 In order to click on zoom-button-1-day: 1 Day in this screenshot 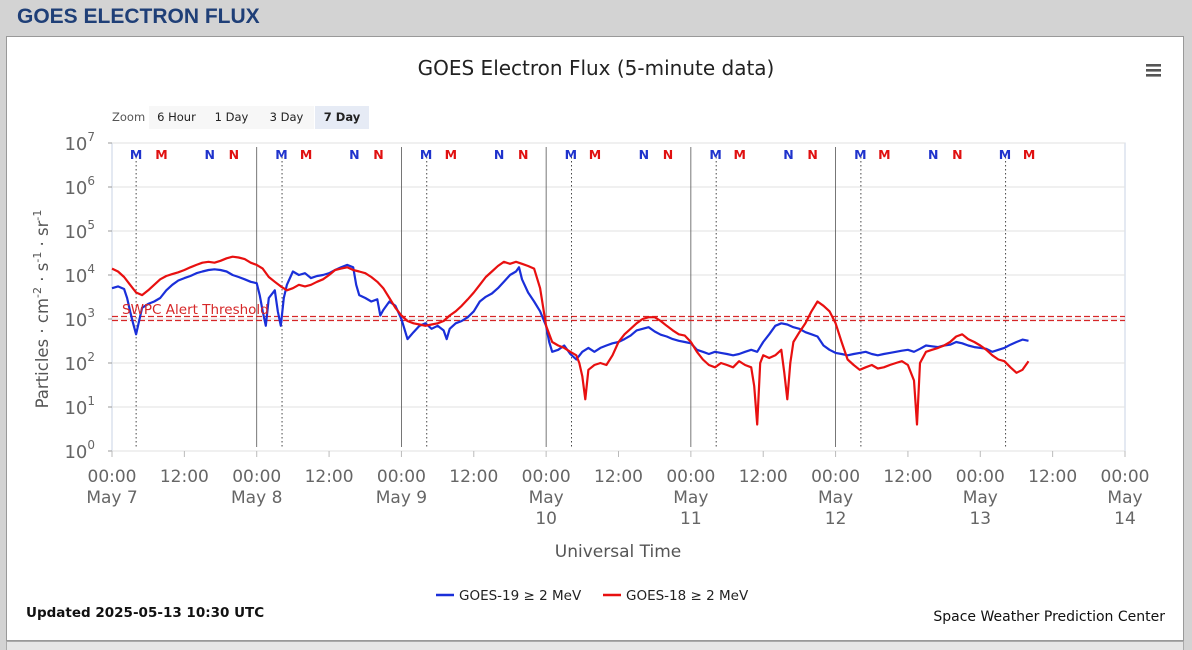, I will do `click(231, 117)`.